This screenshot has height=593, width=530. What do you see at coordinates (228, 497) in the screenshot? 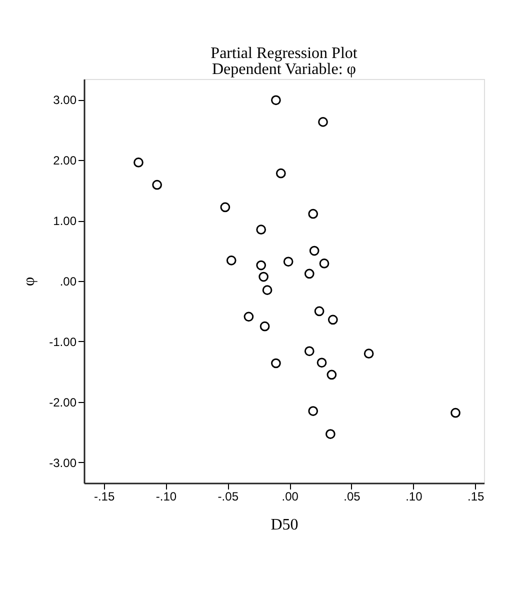
I see `x-tick-label: -.05` at bounding box center [228, 497].